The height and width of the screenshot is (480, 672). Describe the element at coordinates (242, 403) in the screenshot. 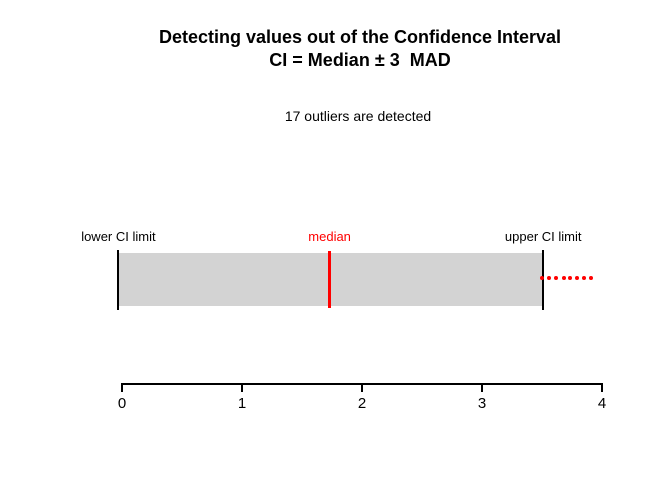

I see `x-axis-tick-label: 1` at that location.